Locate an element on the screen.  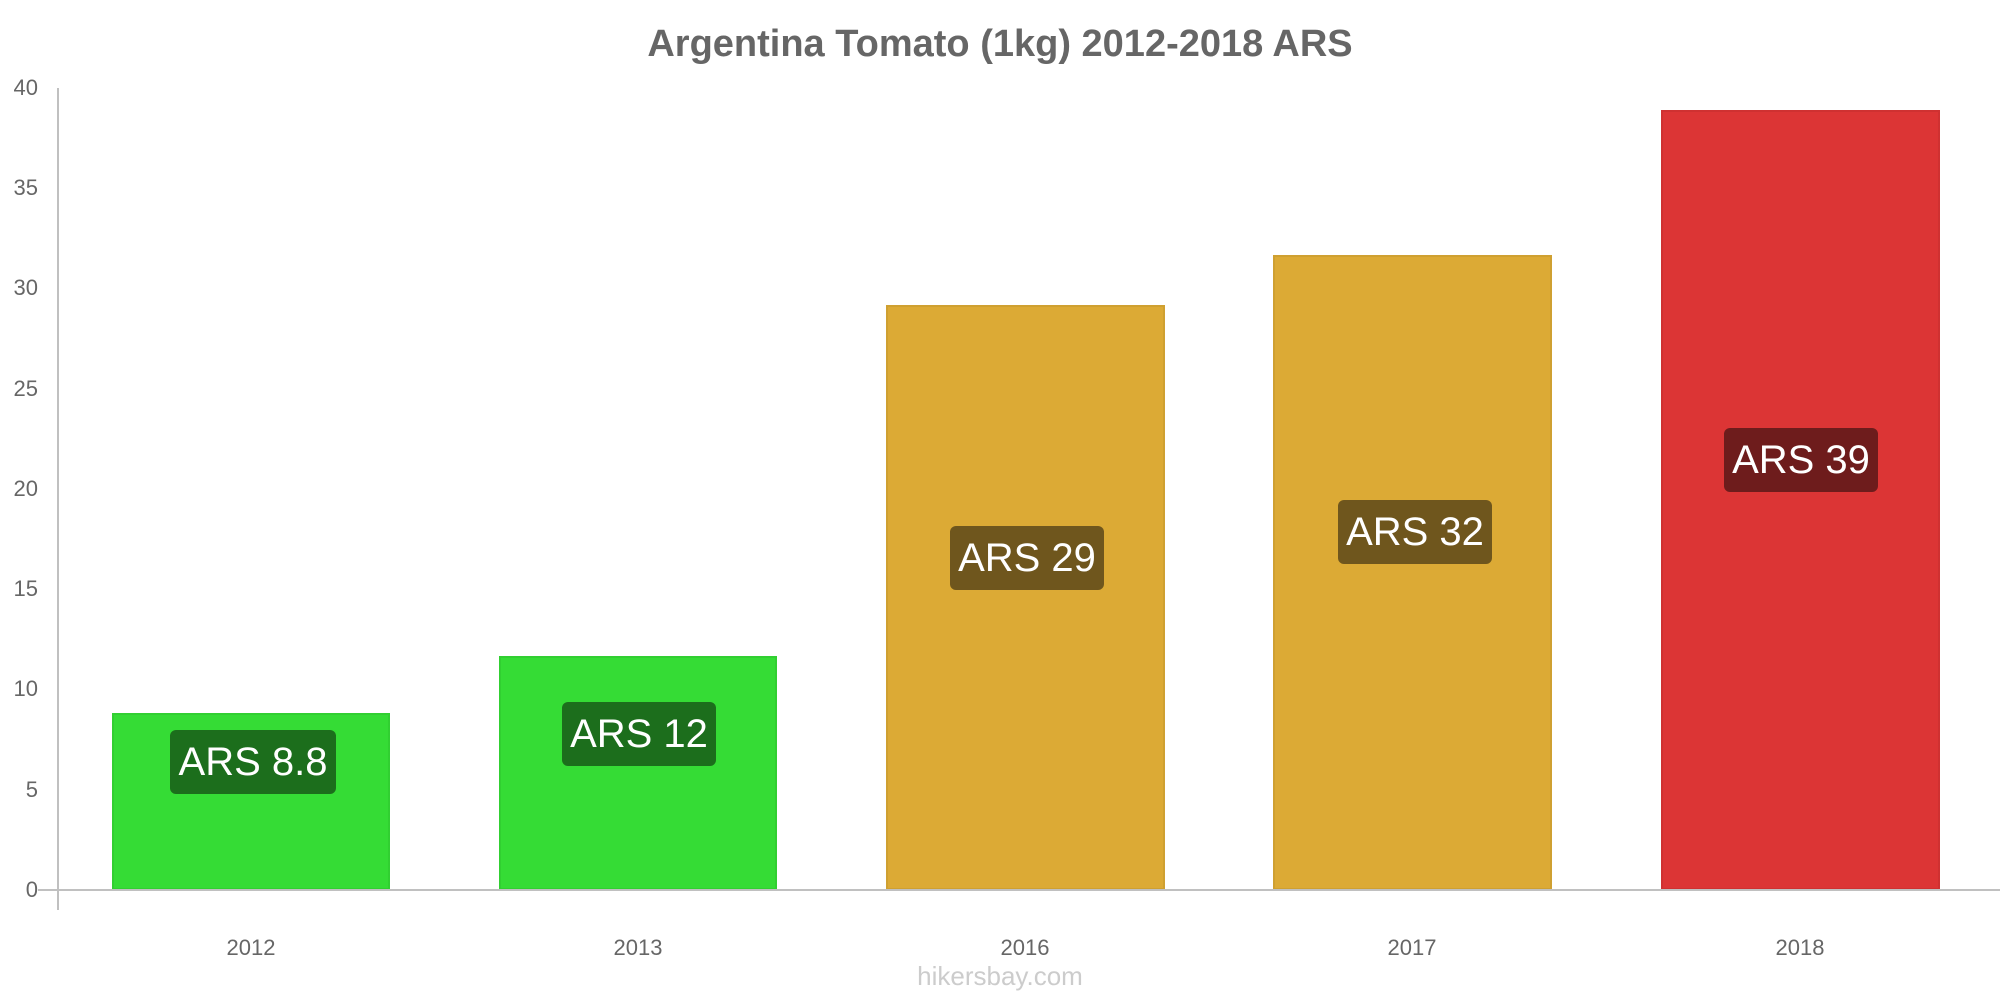
y-tick-label: 40 is located at coordinates (25, 87).